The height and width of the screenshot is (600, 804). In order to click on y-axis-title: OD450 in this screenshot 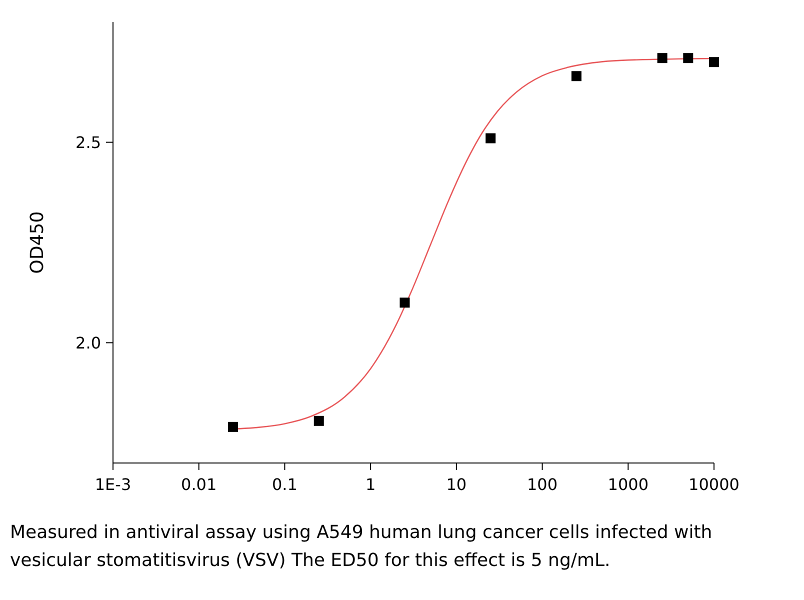, I will do `click(37, 242)`.